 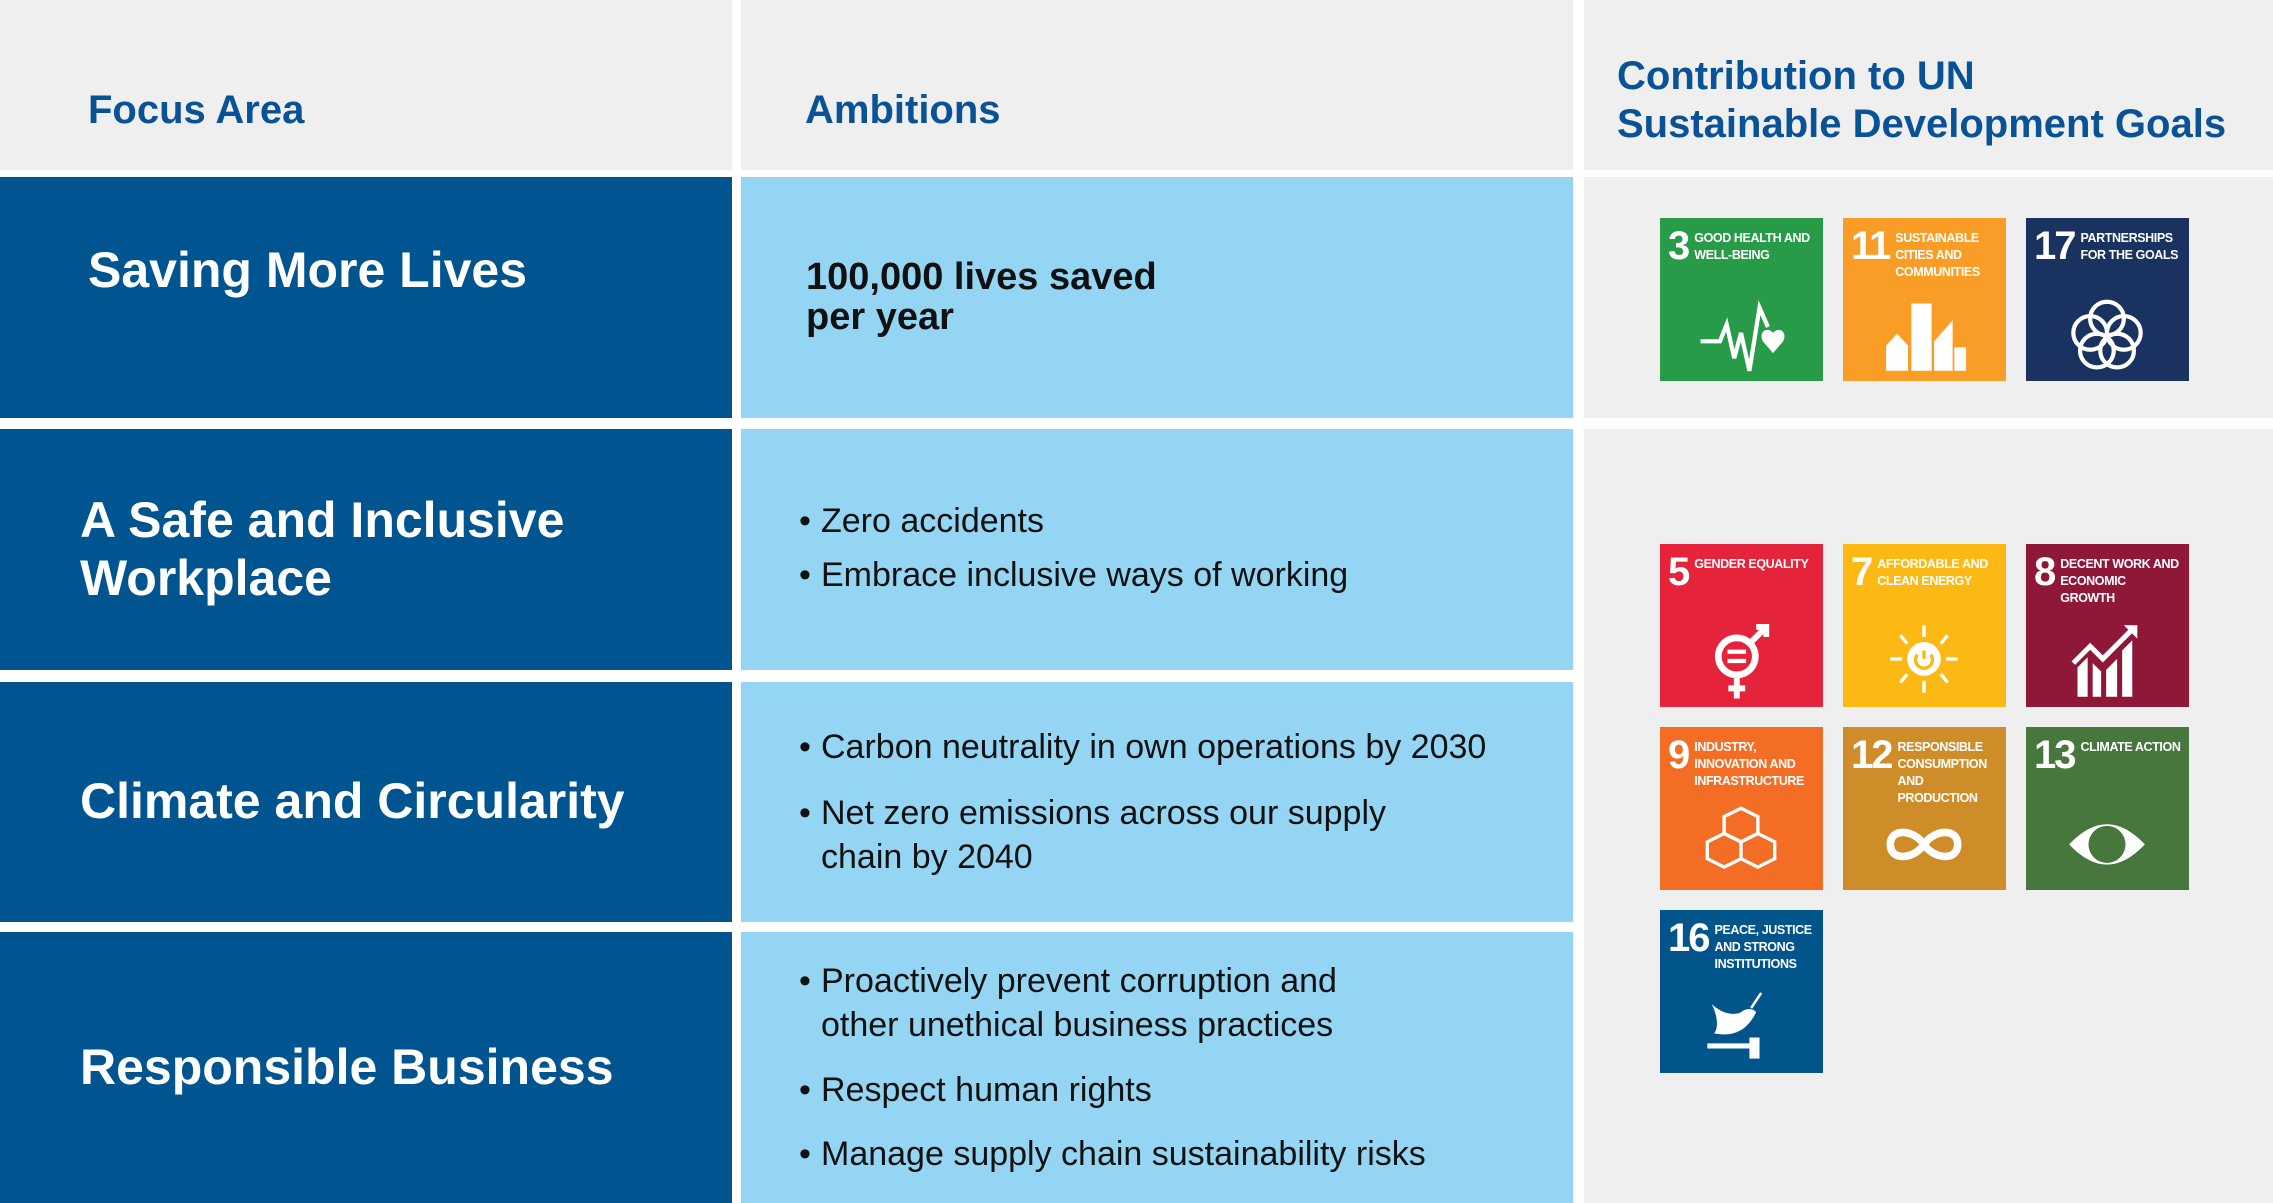 What do you see at coordinates (1679, 246) in the screenshot?
I see `sdg-number: 3` at bounding box center [1679, 246].